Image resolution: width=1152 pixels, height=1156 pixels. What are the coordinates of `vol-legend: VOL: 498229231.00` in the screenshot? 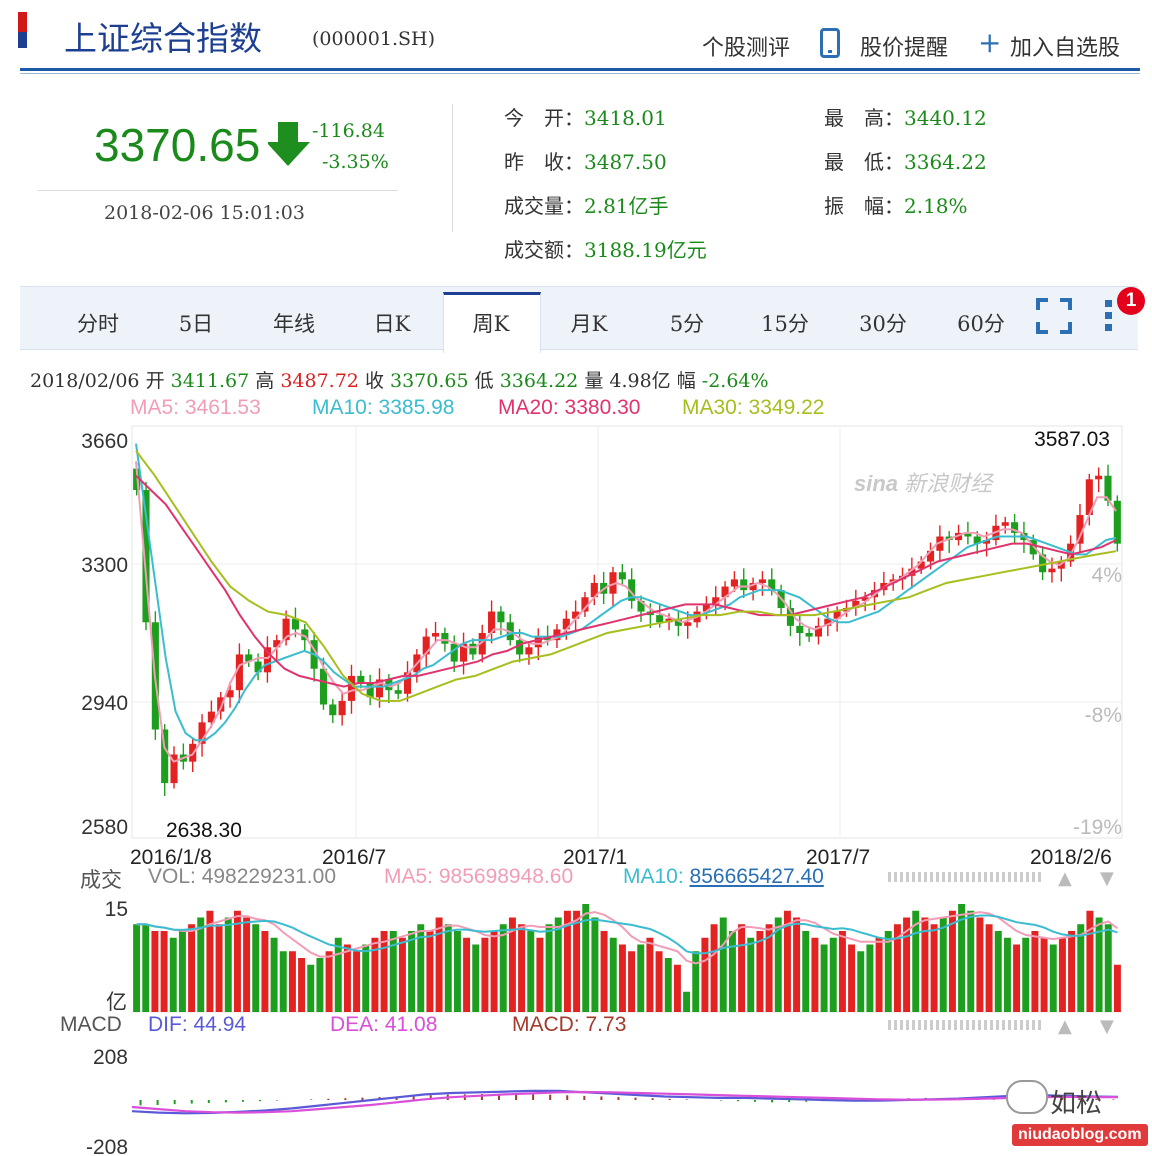 It's located at (242, 876).